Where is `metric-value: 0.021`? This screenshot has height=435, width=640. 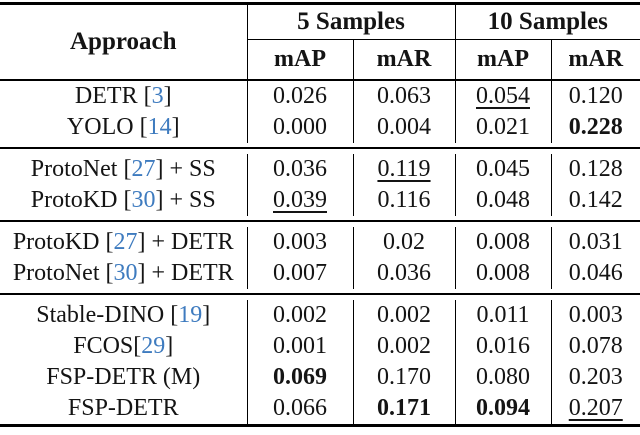 metric-value: 0.021 is located at coordinates (503, 127).